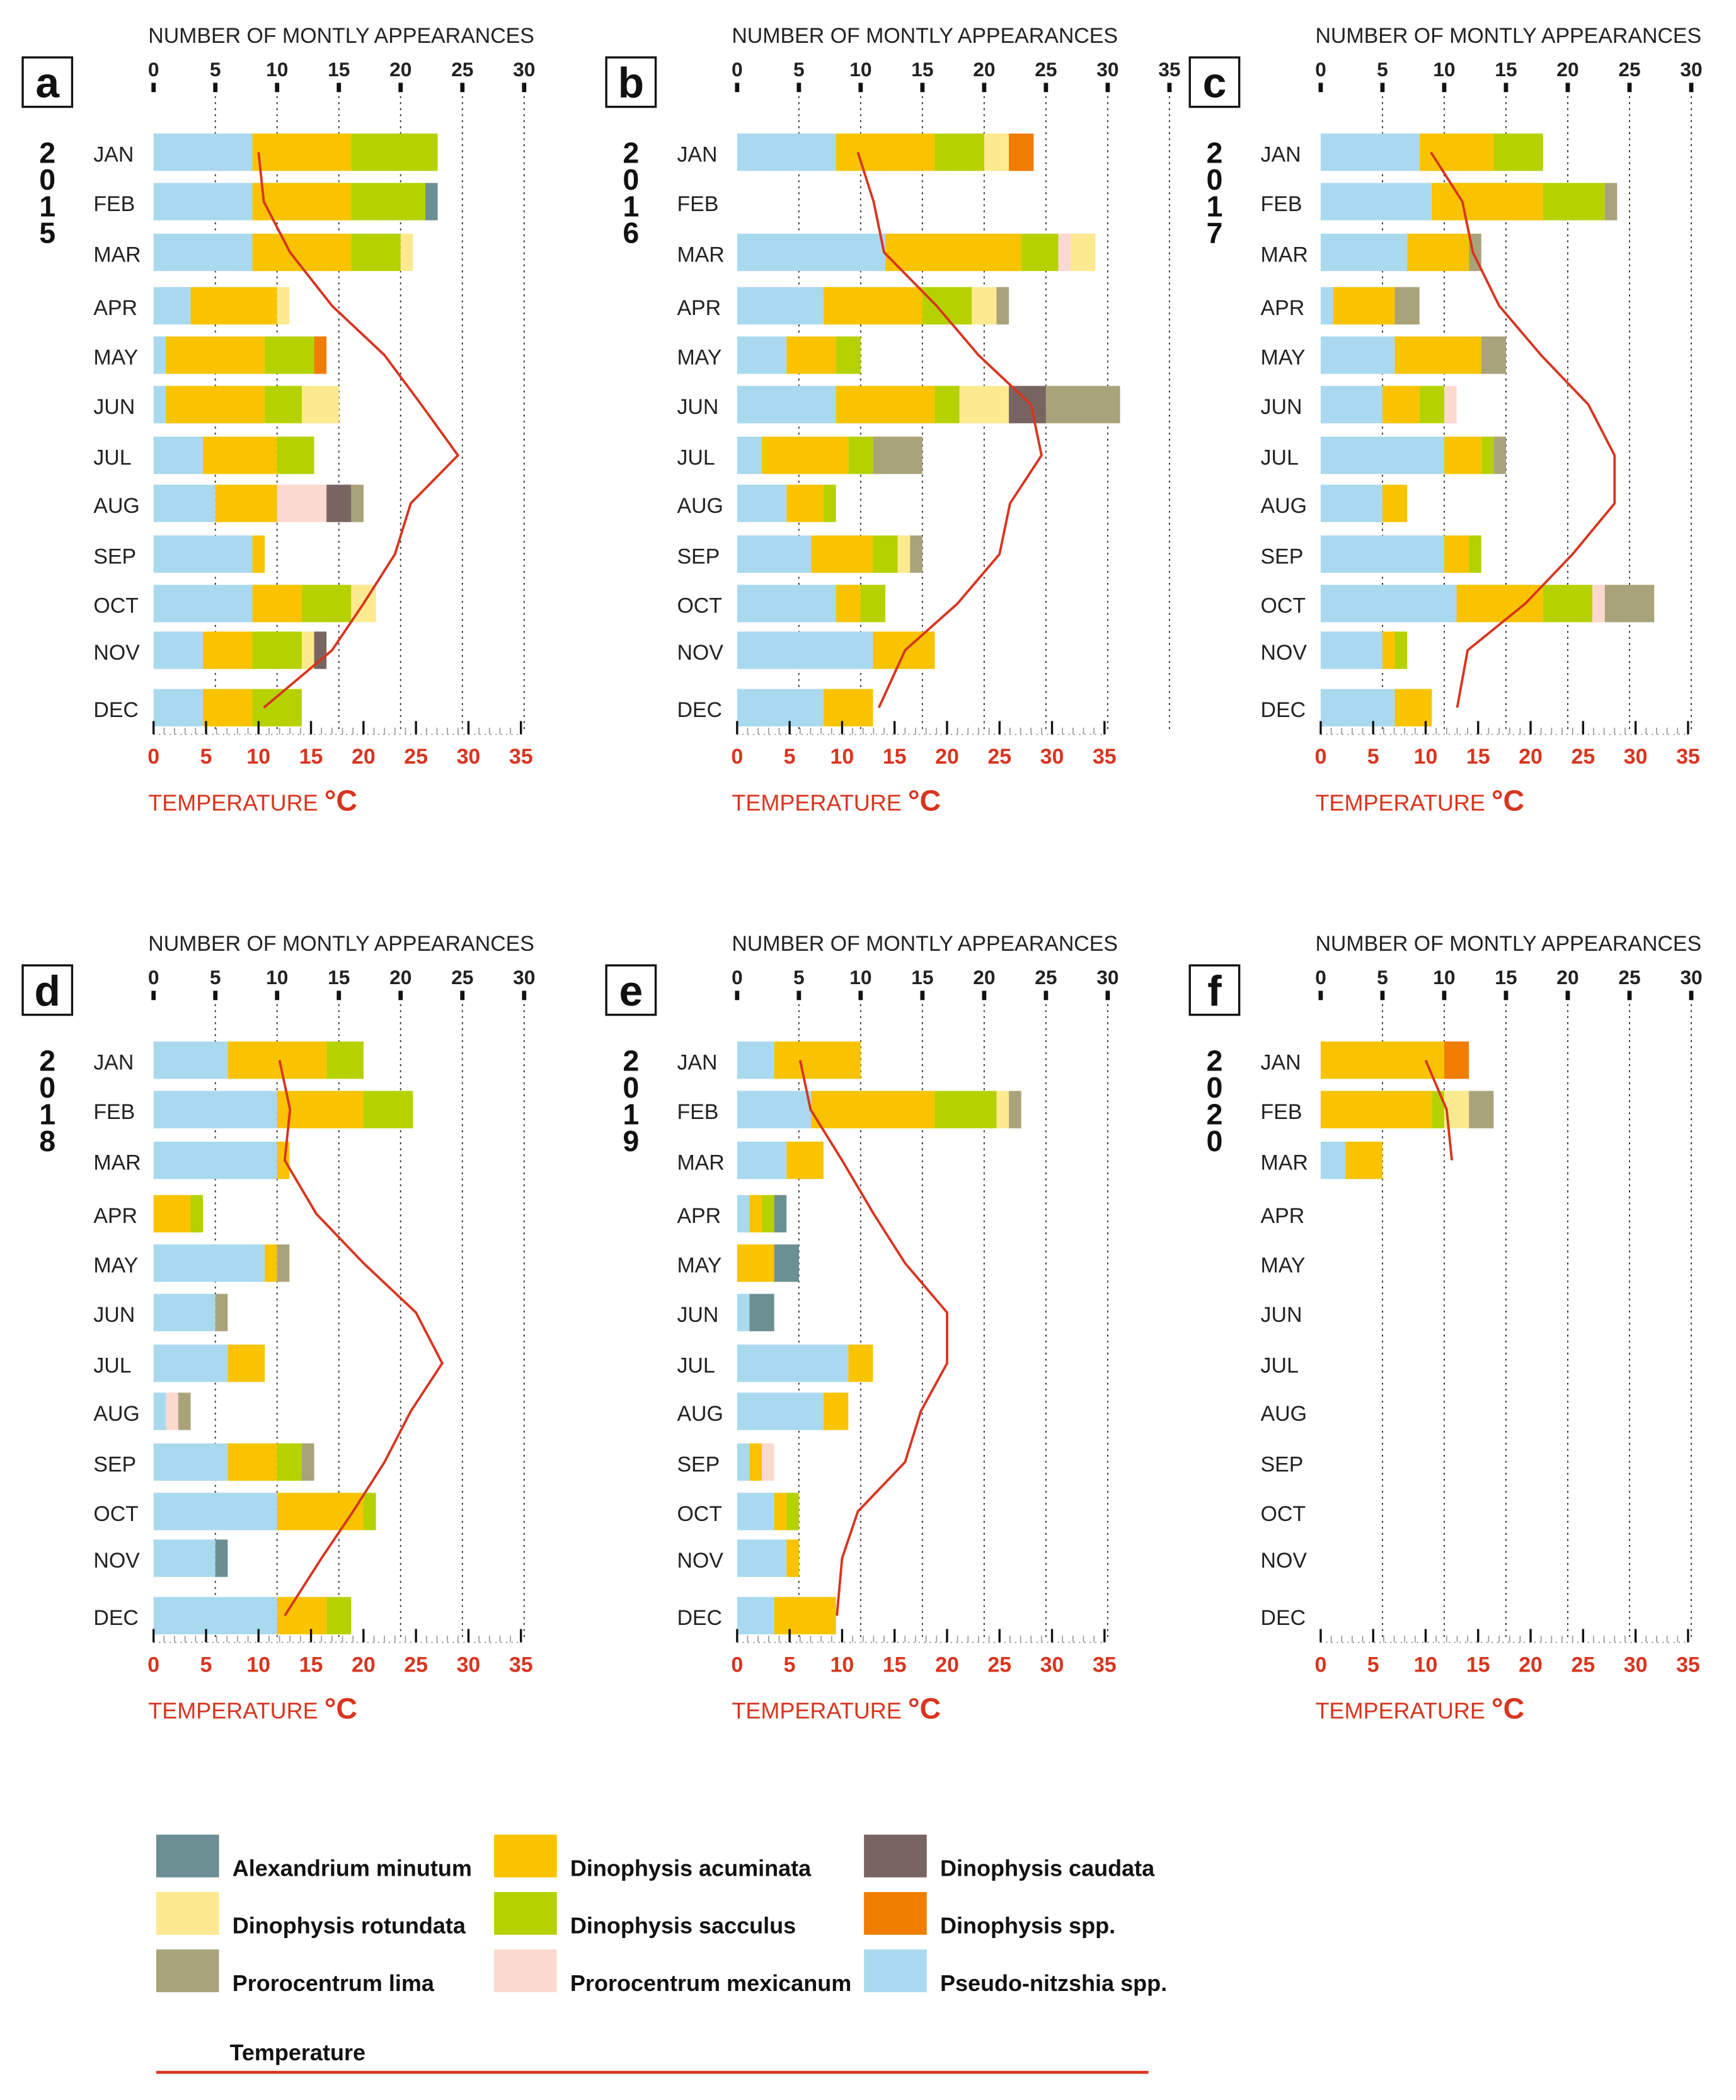  I want to click on temp-tick-label: 25, so click(999, 1665).